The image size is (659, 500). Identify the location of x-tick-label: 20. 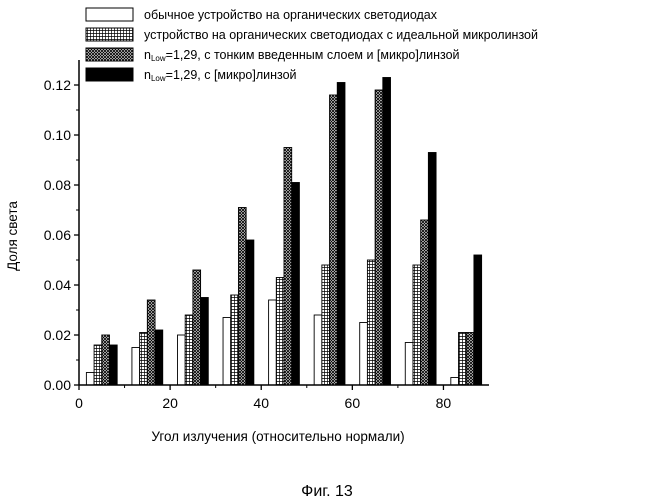
(170, 403).